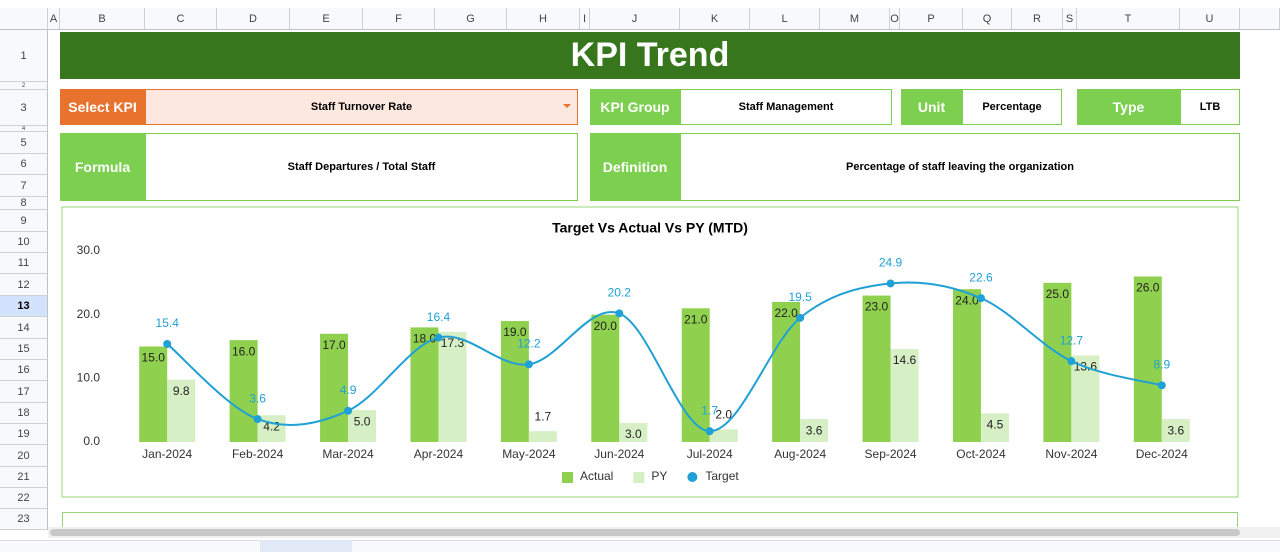 The width and height of the screenshot is (1280, 552). Describe the element at coordinates (399, 19) in the screenshot. I see `column-header: F` at that location.